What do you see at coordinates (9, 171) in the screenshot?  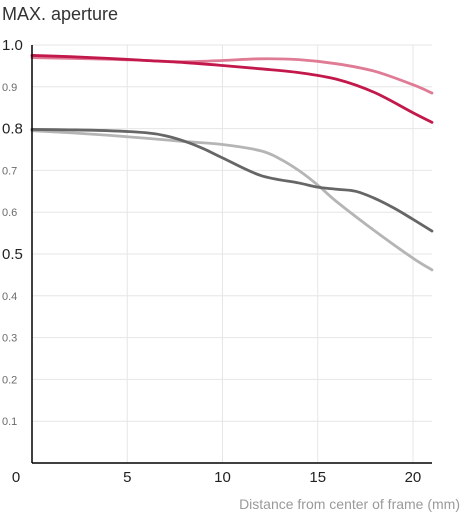 I see `y-tick-label: 0.7` at bounding box center [9, 171].